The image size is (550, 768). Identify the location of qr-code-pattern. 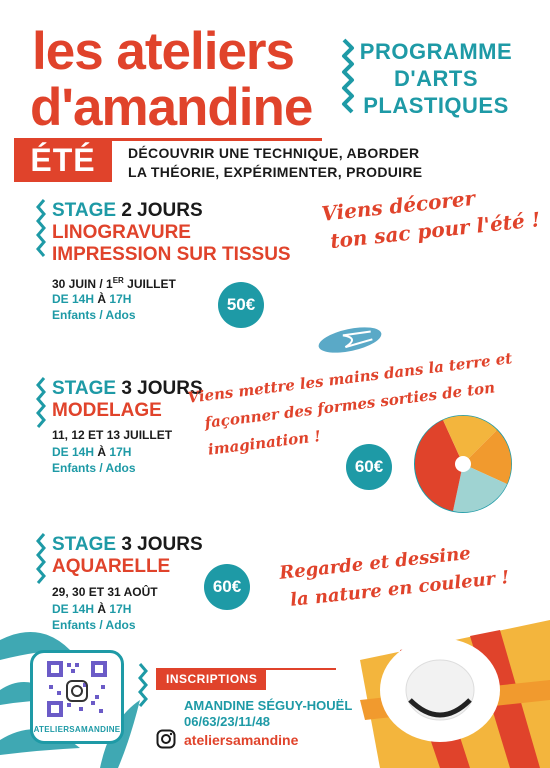
(77, 690).